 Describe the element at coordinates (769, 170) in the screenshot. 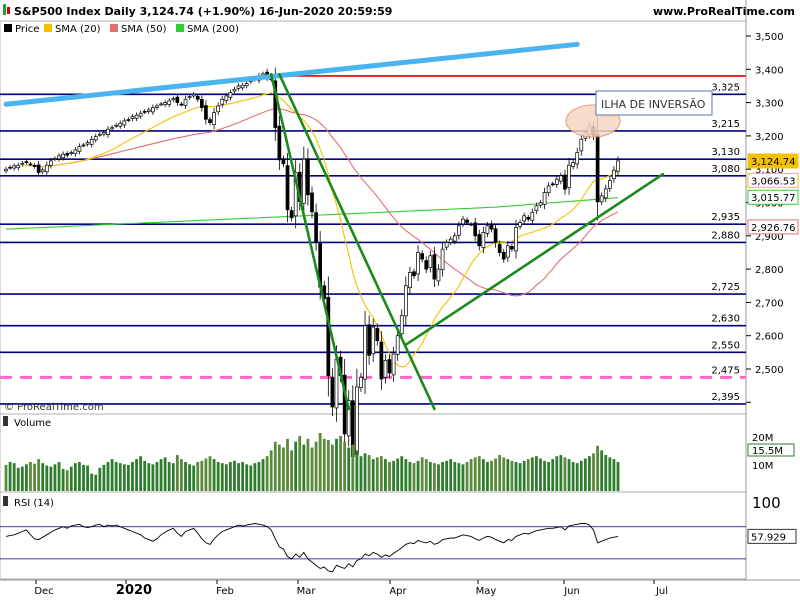

I see `price-tick-label: 3,100` at that location.